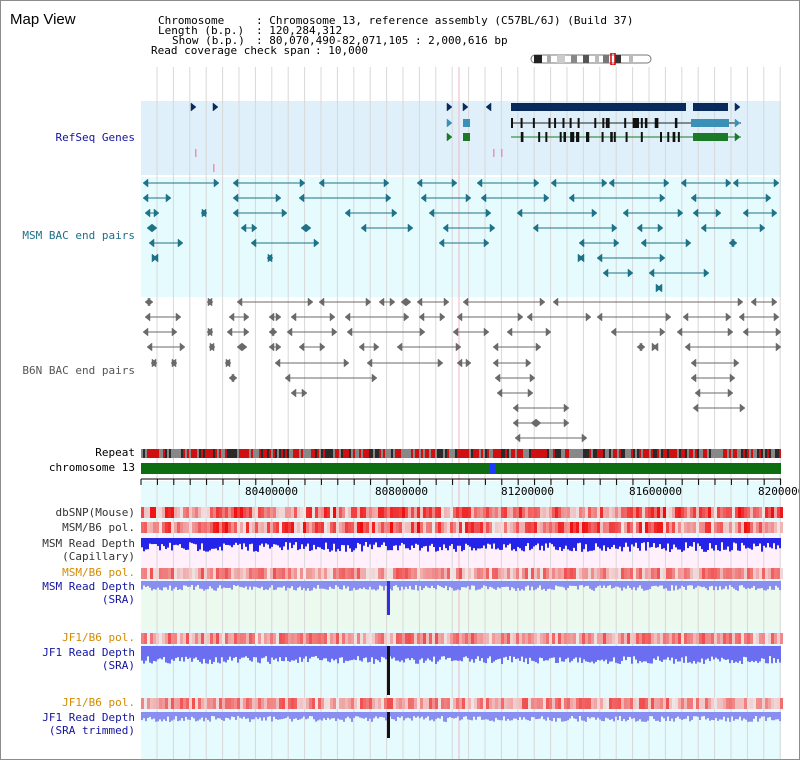 Image resolution: width=800 pixels, height=760 pixels. Describe the element at coordinates (98, 527) in the screenshot. I see `track-label-msm-pol: MSM/B6 pol.` at that location.